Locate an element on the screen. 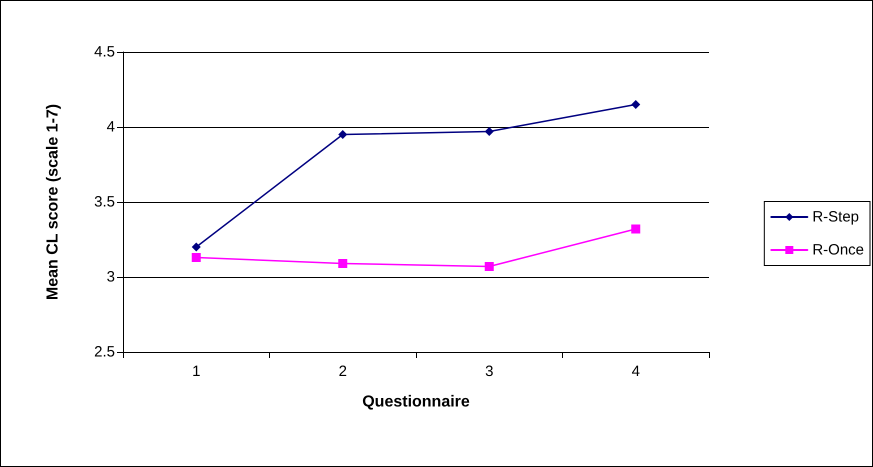 The image size is (873, 467). y-tick-label: 2.5 is located at coordinates (104, 352).